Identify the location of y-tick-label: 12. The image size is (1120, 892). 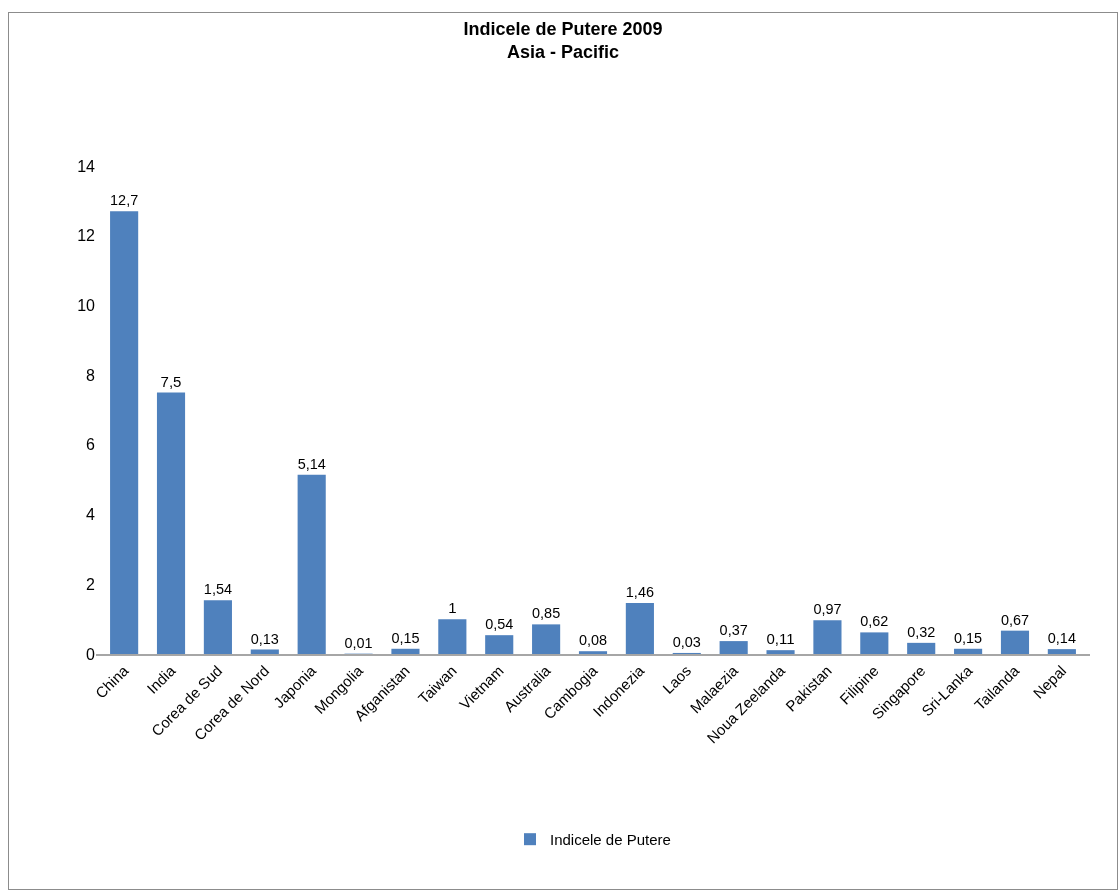
(86, 236).